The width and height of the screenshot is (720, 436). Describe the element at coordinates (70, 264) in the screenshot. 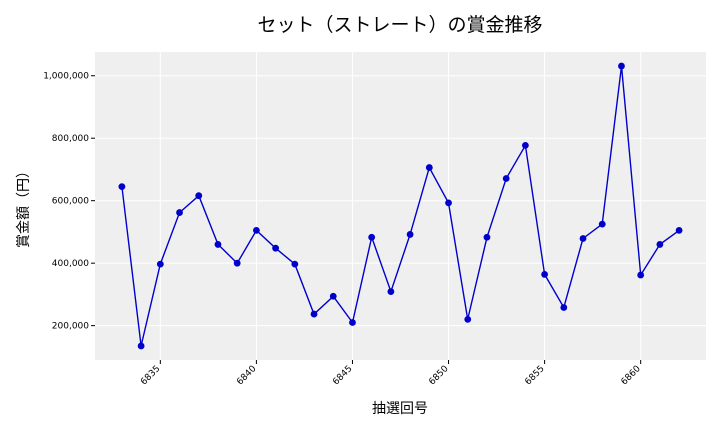

I see `y-tick-label: 400,000` at that location.